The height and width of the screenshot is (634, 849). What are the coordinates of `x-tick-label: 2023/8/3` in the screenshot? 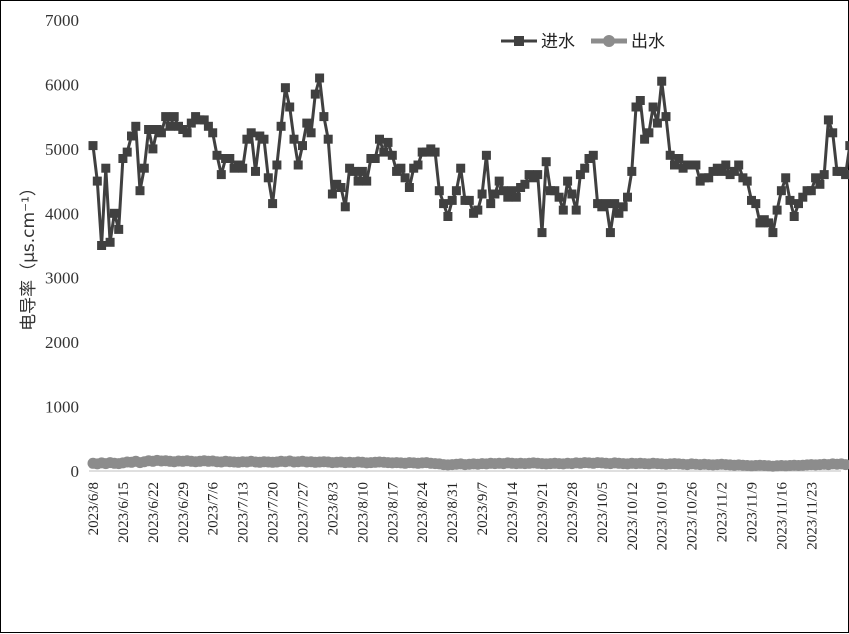 It's located at (333, 508).